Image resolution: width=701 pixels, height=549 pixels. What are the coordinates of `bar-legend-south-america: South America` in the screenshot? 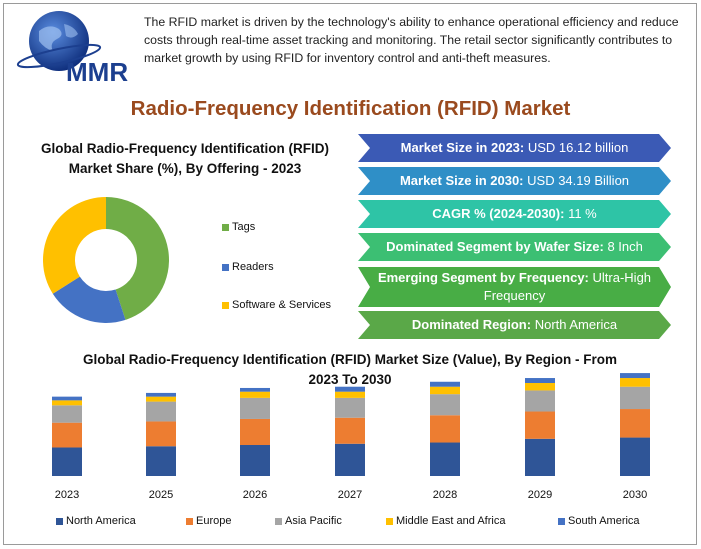 It's located at (599, 521).